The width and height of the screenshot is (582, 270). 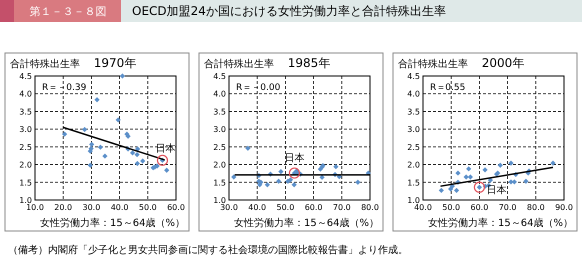 I want to click on annotation: R＝0.55, so click(x=448, y=88).